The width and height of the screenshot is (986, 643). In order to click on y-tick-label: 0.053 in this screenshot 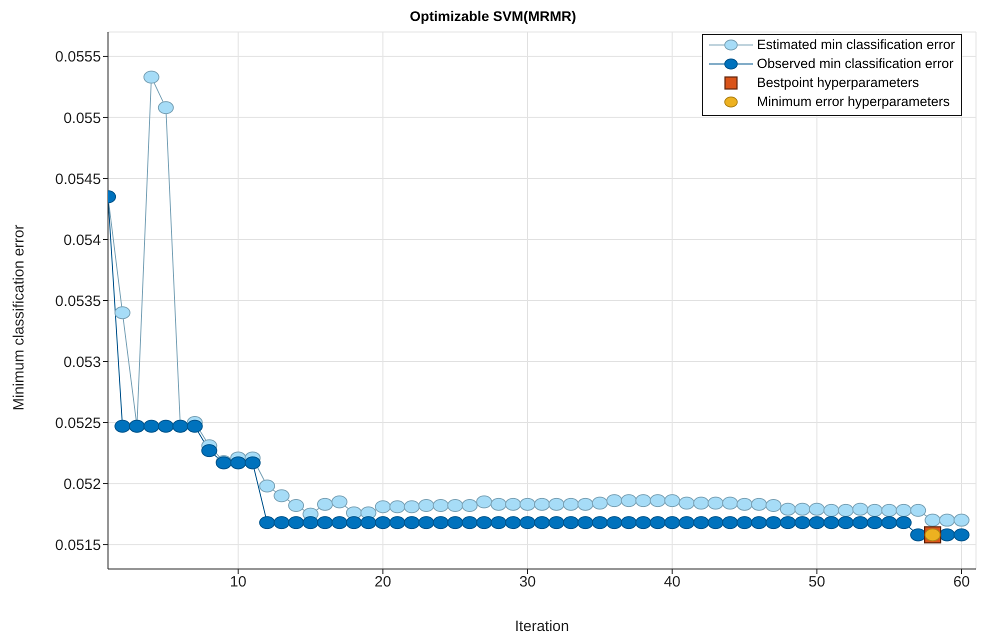, I will do `click(82, 362)`.